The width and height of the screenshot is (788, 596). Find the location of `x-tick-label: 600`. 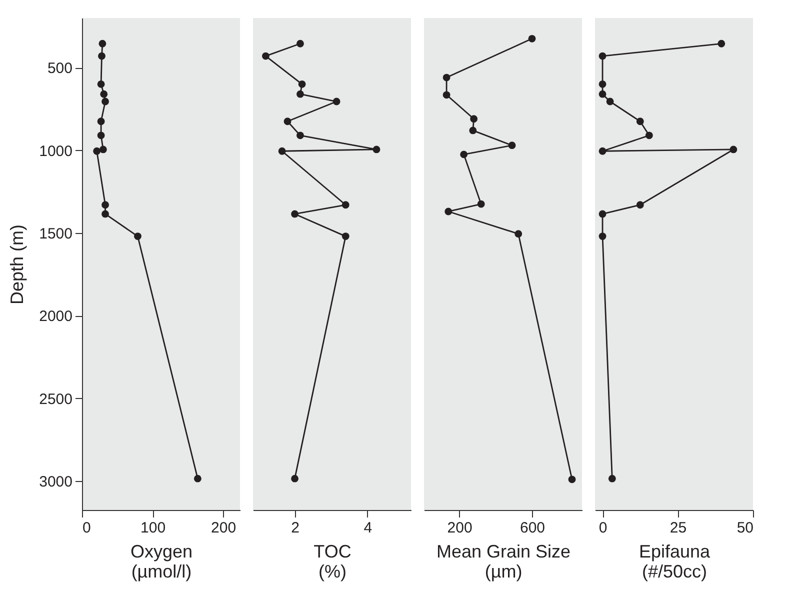

x-tick-label: 600 is located at coordinates (533, 528).